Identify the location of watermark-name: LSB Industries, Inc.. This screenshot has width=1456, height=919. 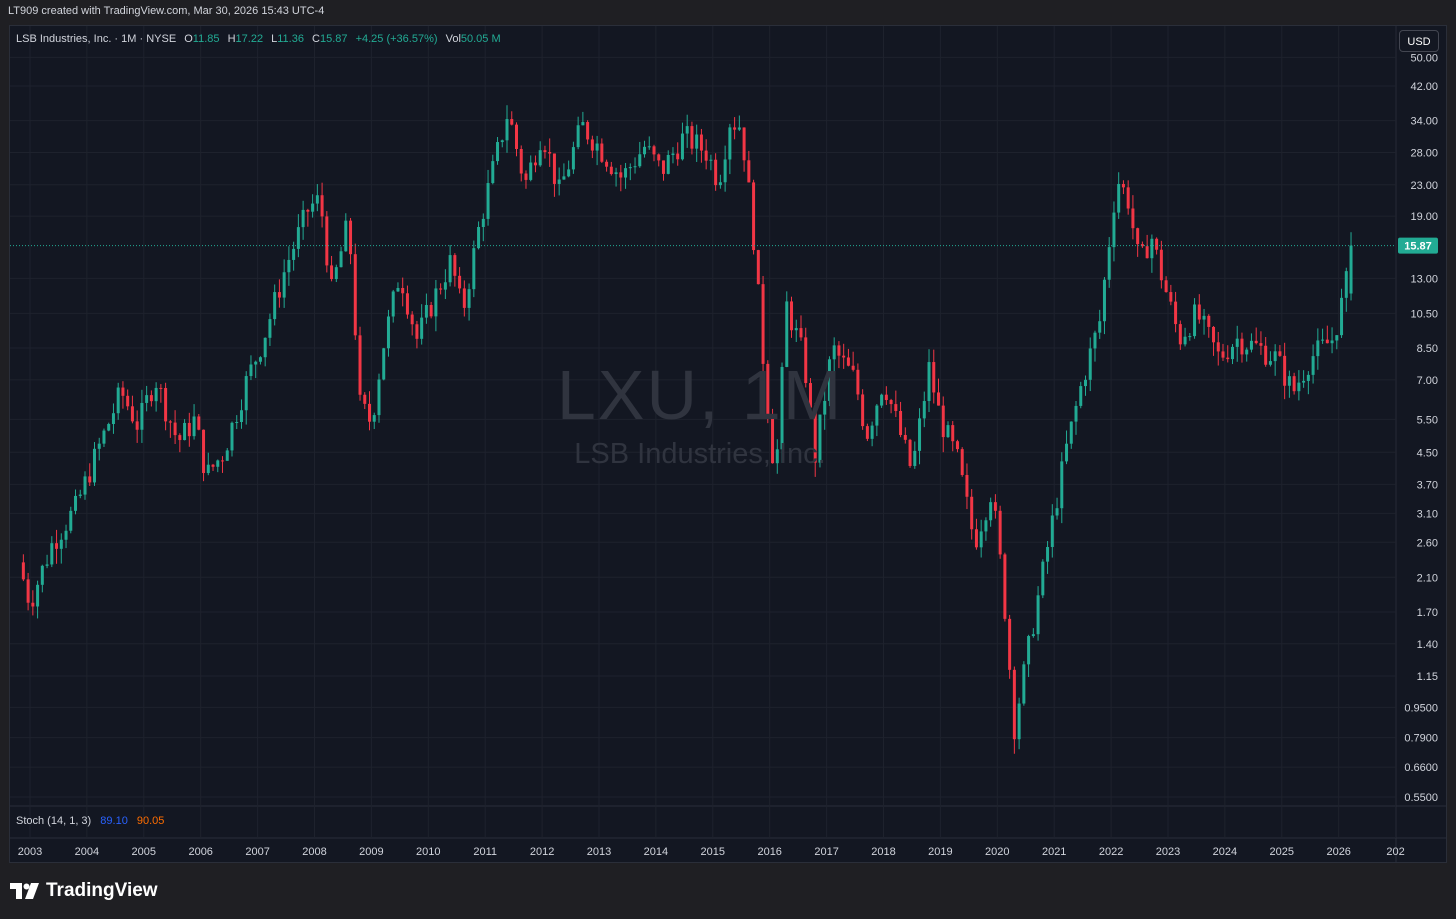
(700, 454).